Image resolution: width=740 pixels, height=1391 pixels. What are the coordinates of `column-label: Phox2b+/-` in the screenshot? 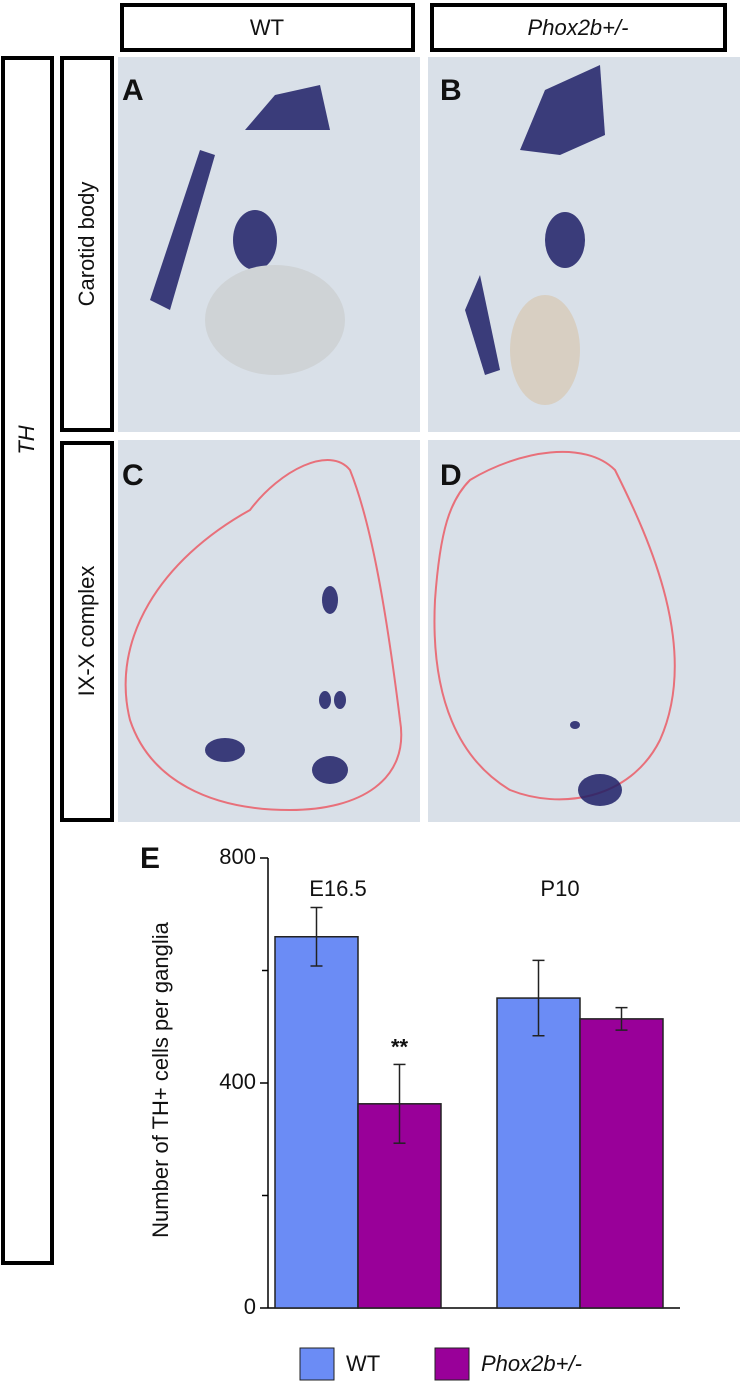 It's located at (578, 27).